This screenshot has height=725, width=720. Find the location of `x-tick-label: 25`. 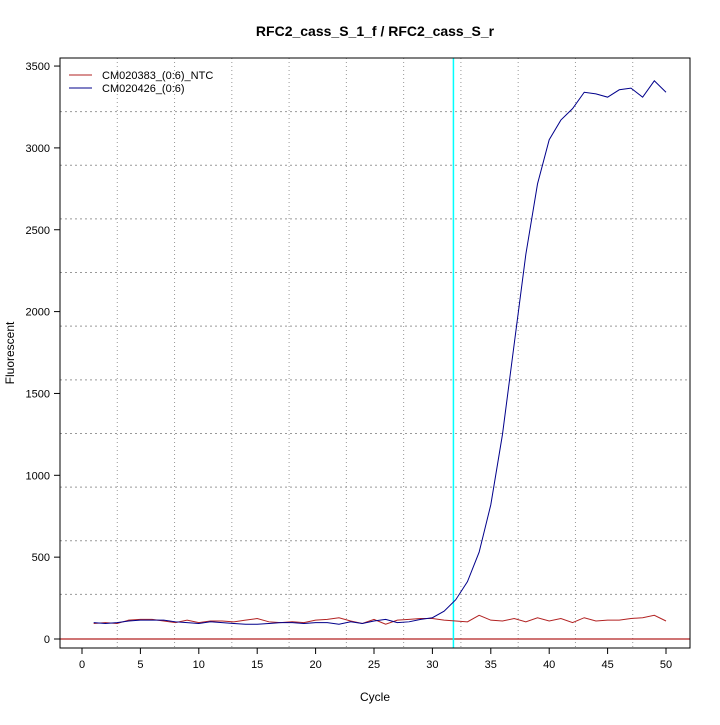

x-tick-label: 25 is located at coordinates (374, 665).